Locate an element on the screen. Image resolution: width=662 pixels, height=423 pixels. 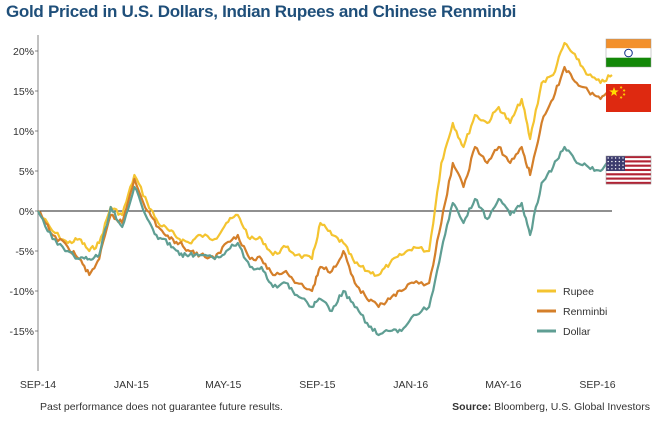
y-tick-label: -15% is located at coordinates (21, 332).